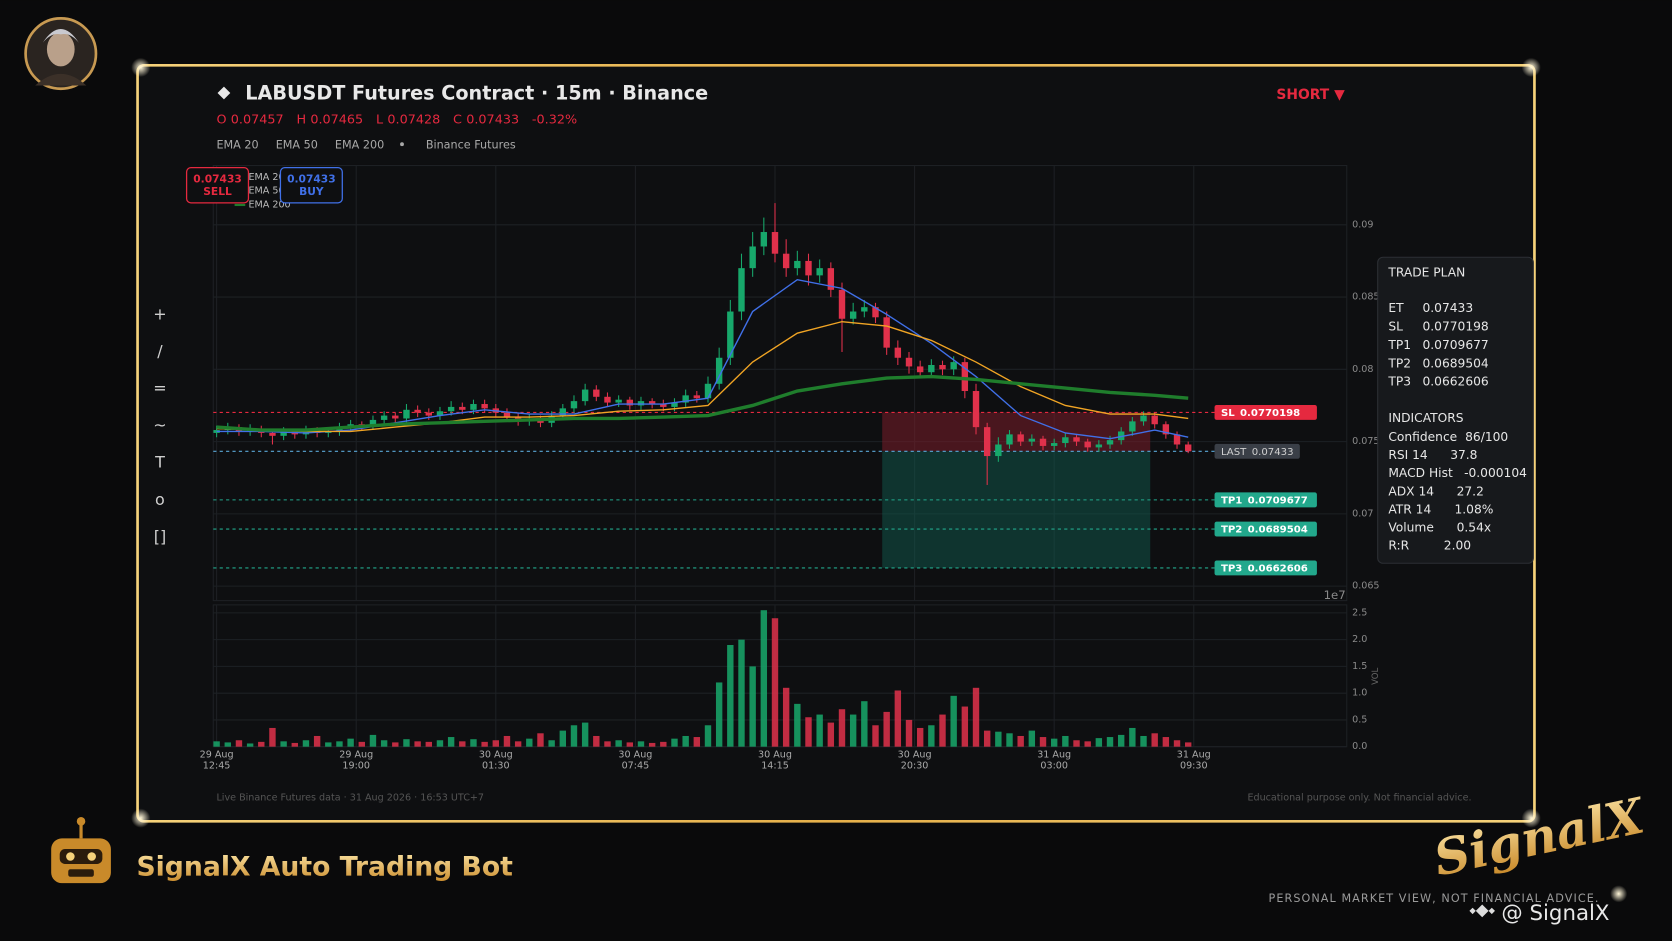 The height and width of the screenshot is (941, 1672). What do you see at coordinates (221, 119) in the screenshot?
I see `ohlc-label: O` at bounding box center [221, 119].